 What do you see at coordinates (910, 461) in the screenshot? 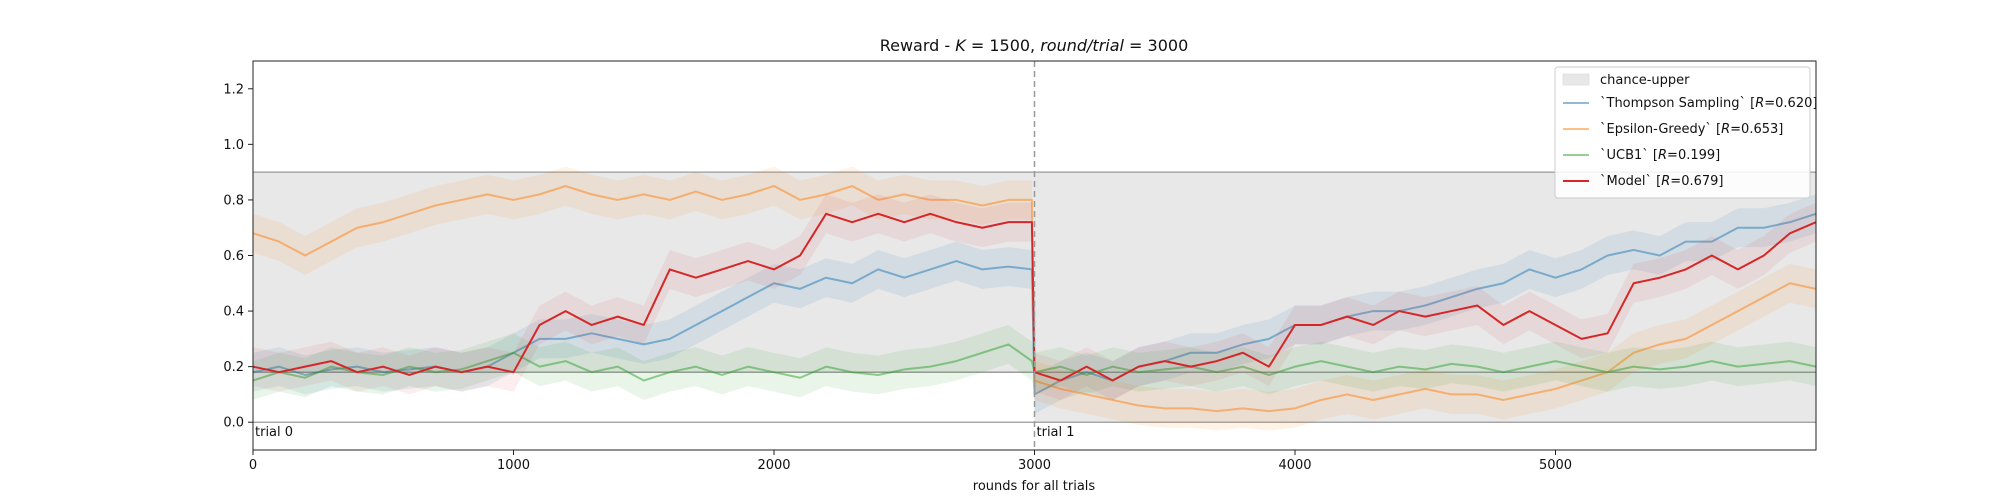
I see `x-axis-ticks: 0 1000 2000 3000 4000 5000` at bounding box center [910, 461].